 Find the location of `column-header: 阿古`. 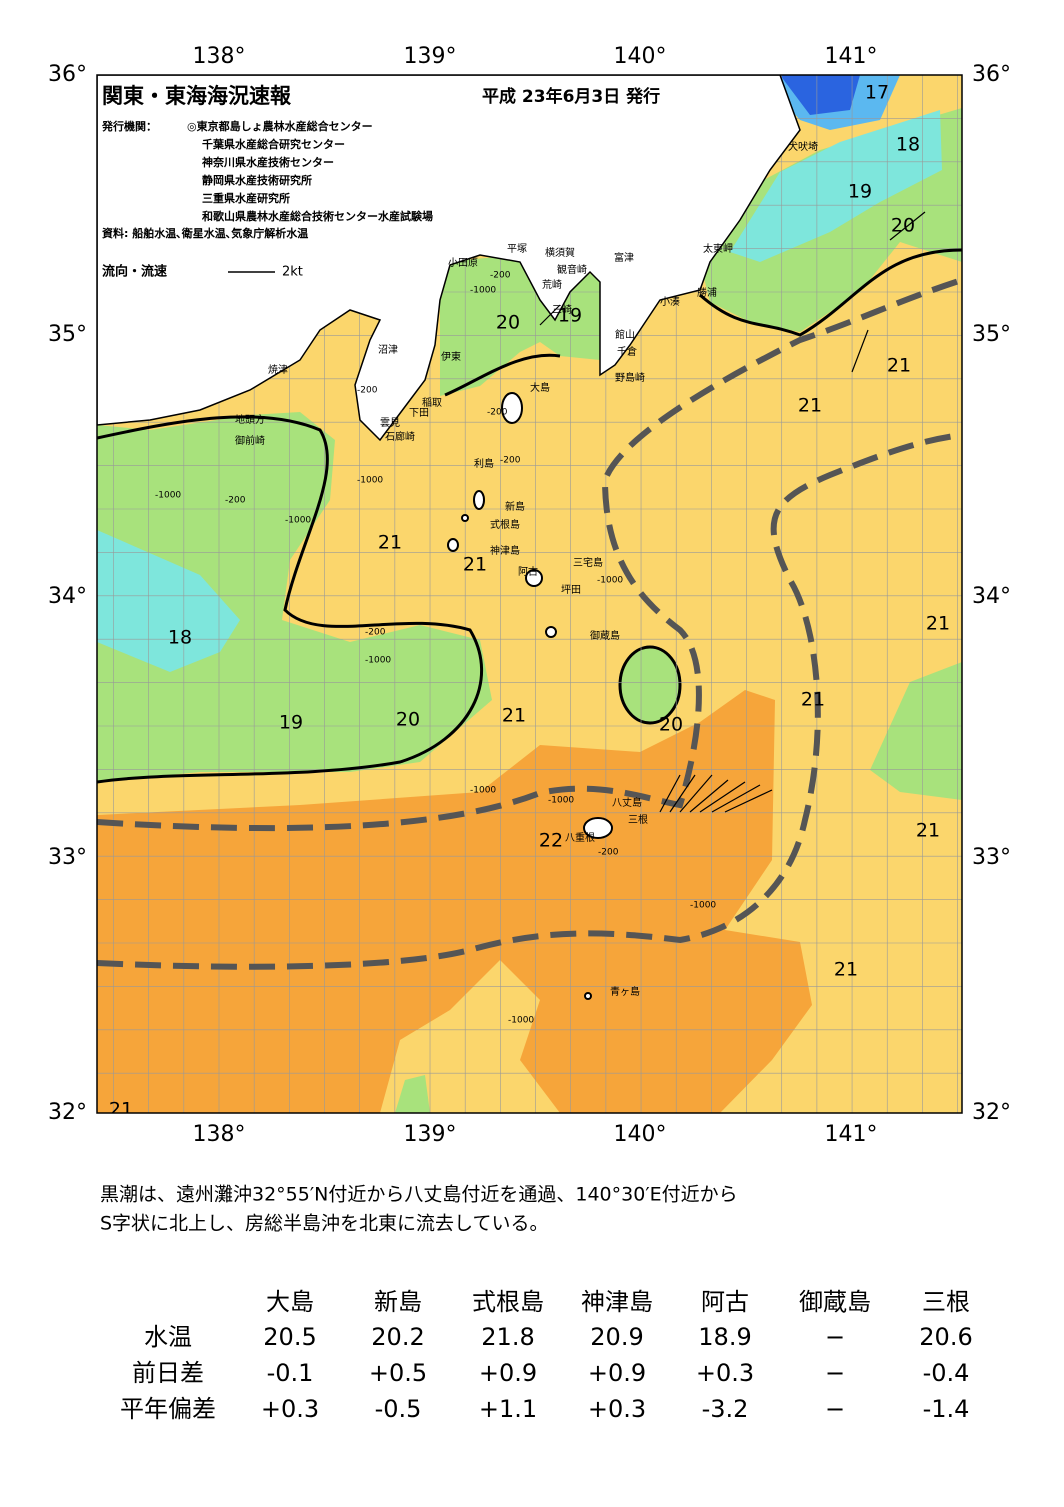

column-header: 阿古 is located at coordinates (725, 1302).